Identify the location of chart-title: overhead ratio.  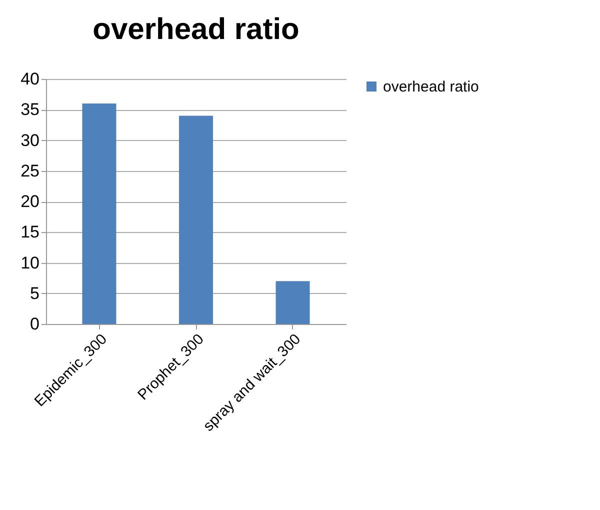
(196, 29).